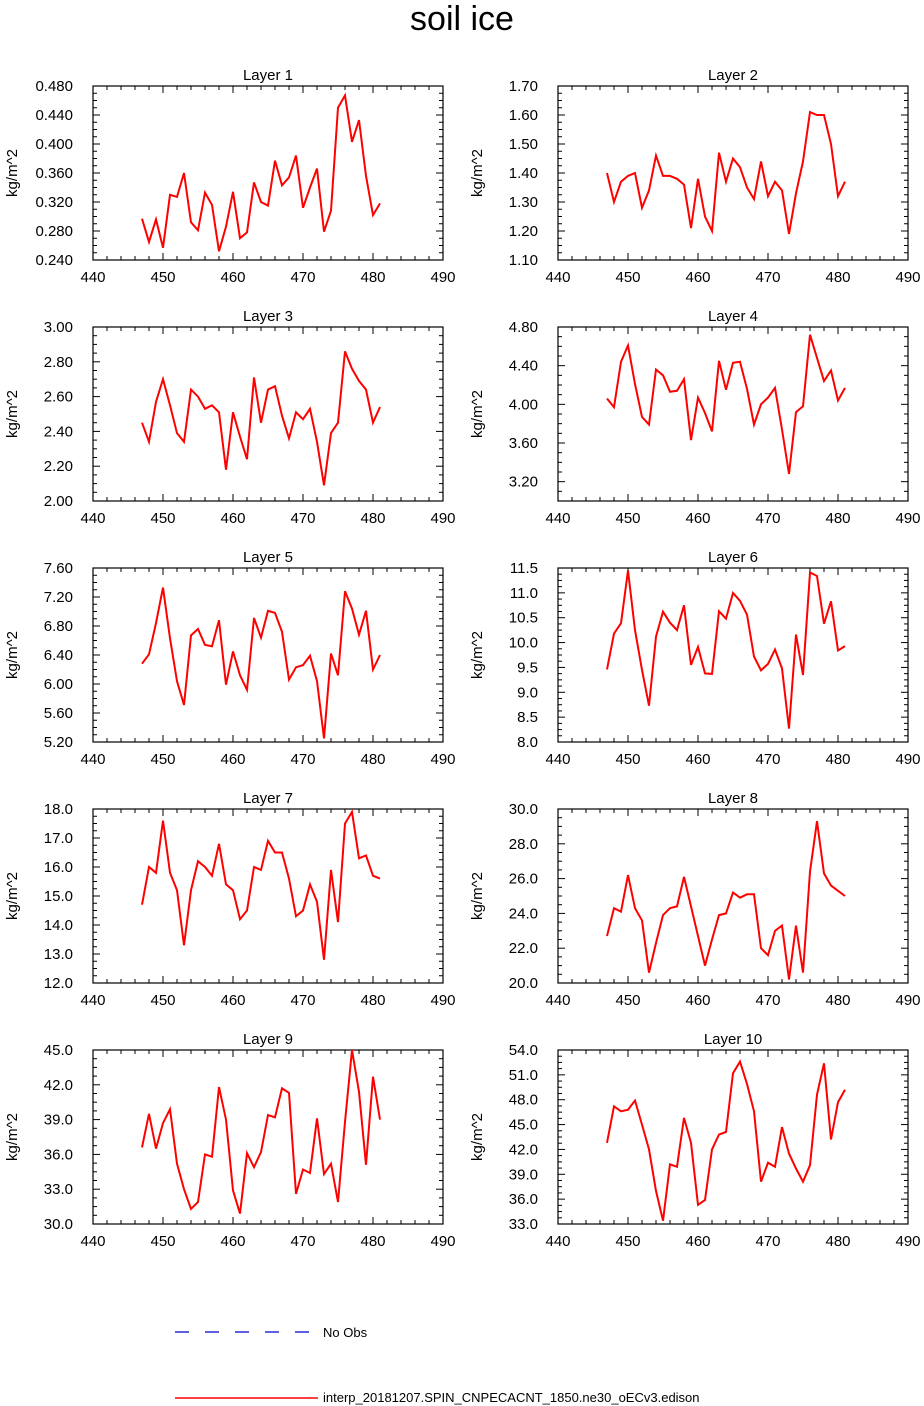 This screenshot has width=924, height=1406. What do you see at coordinates (523, 913) in the screenshot?
I see `y-tick-label: 24.0` at bounding box center [523, 913].